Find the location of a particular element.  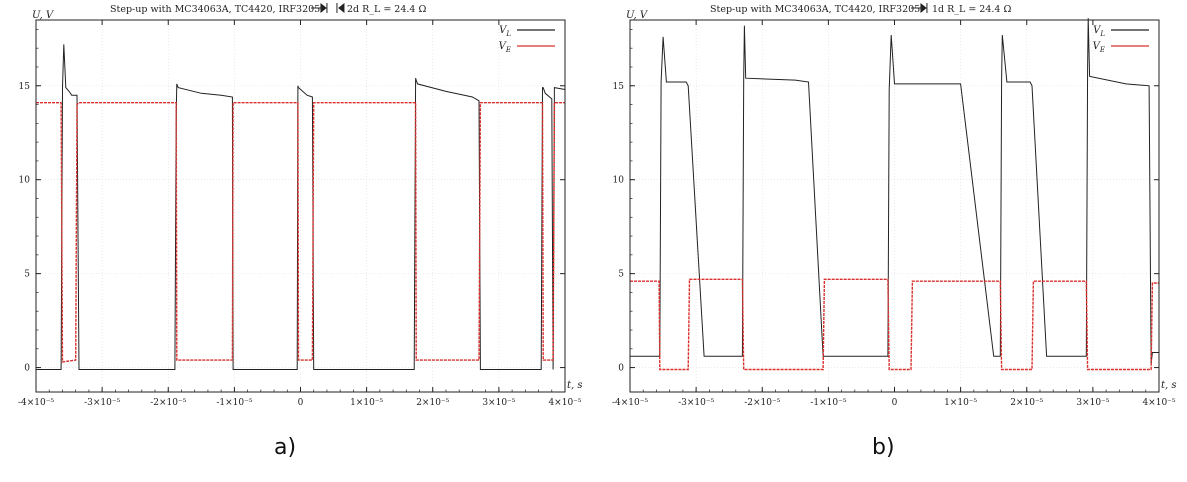

caption-a: a) is located at coordinates (285, 447).